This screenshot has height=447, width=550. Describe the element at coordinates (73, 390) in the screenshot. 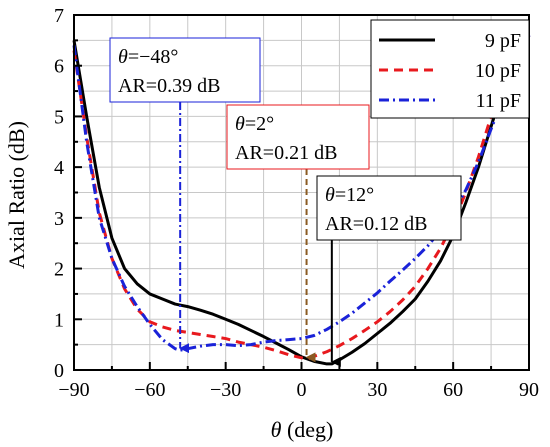

I see `x-tick-label: −90` at that location.